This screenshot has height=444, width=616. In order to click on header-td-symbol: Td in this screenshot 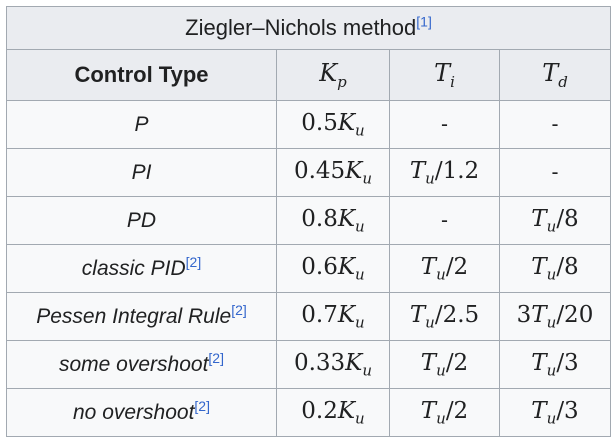, I will do `click(555, 75)`.